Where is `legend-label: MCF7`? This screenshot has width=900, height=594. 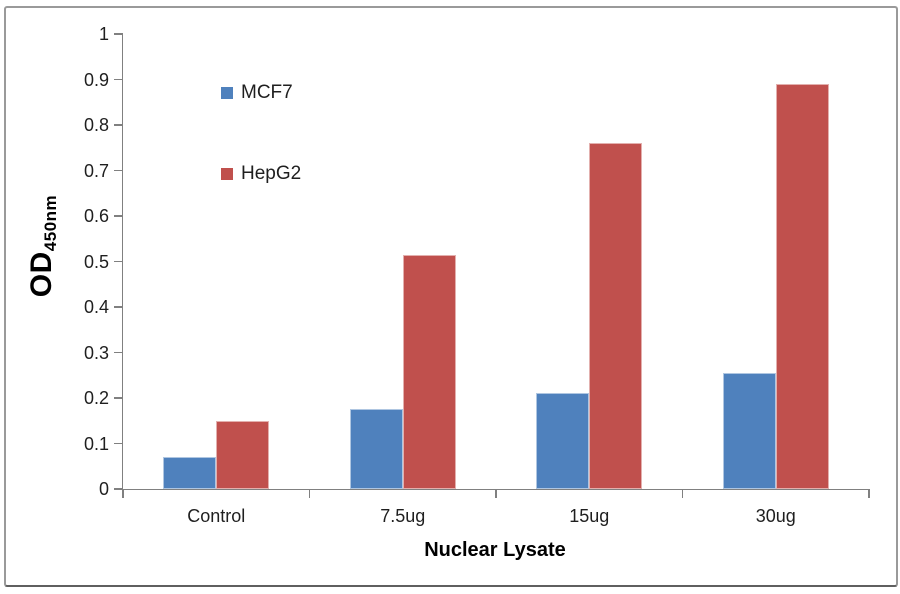
legend-label: MCF7 is located at coordinates (267, 92).